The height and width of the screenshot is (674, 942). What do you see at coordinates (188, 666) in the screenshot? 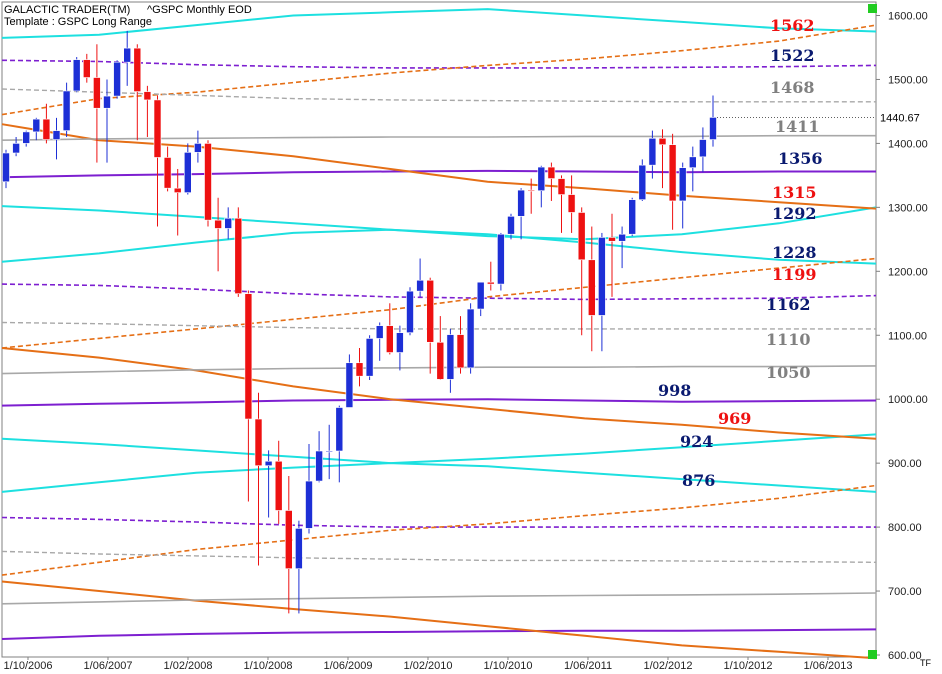
I see `x-tick-label: 1/02/2008` at bounding box center [188, 666].